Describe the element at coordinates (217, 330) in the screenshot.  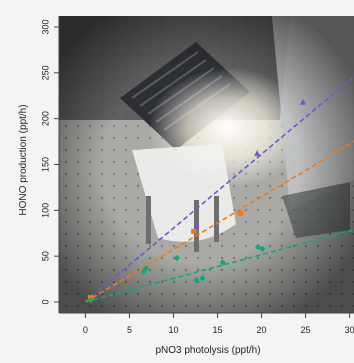
I see `x-tick-label: 15` at that location.